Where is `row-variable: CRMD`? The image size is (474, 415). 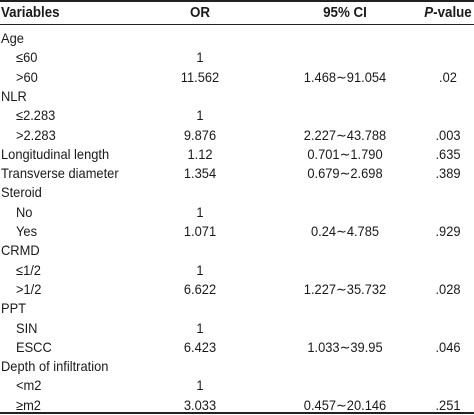
row-variable: CRMD is located at coordinates (20, 250).